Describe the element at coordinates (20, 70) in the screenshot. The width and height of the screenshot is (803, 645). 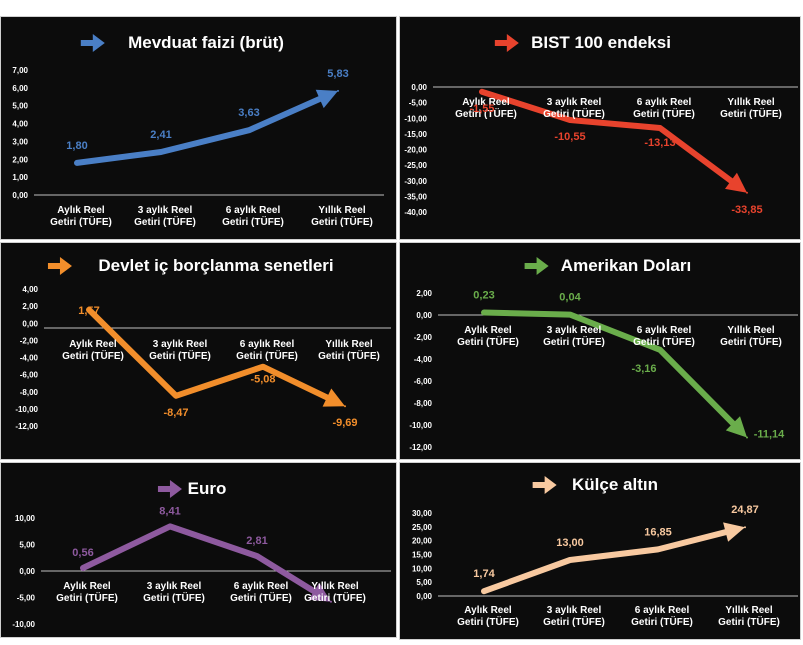
I see `y-tick-label: 7,00` at that location.